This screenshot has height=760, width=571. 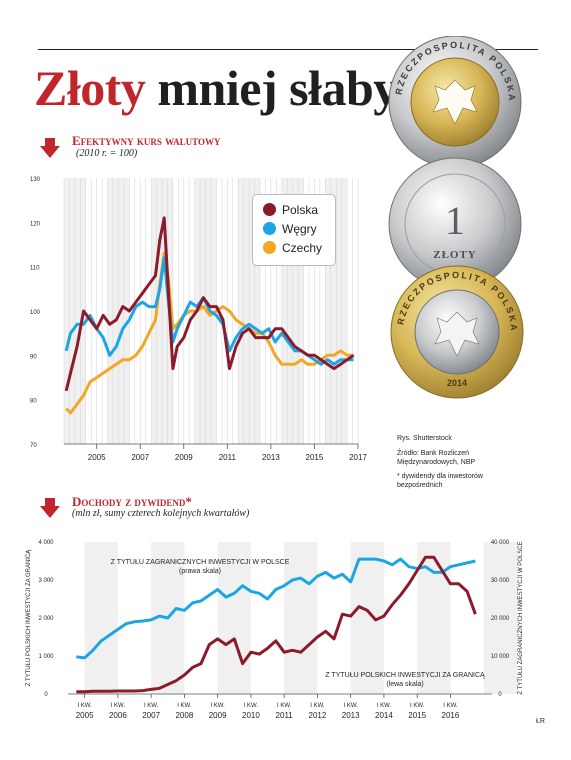 What do you see at coordinates (35, 180) in the screenshot?
I see `y-tick-label: 130` at bounding box center [35, 180].